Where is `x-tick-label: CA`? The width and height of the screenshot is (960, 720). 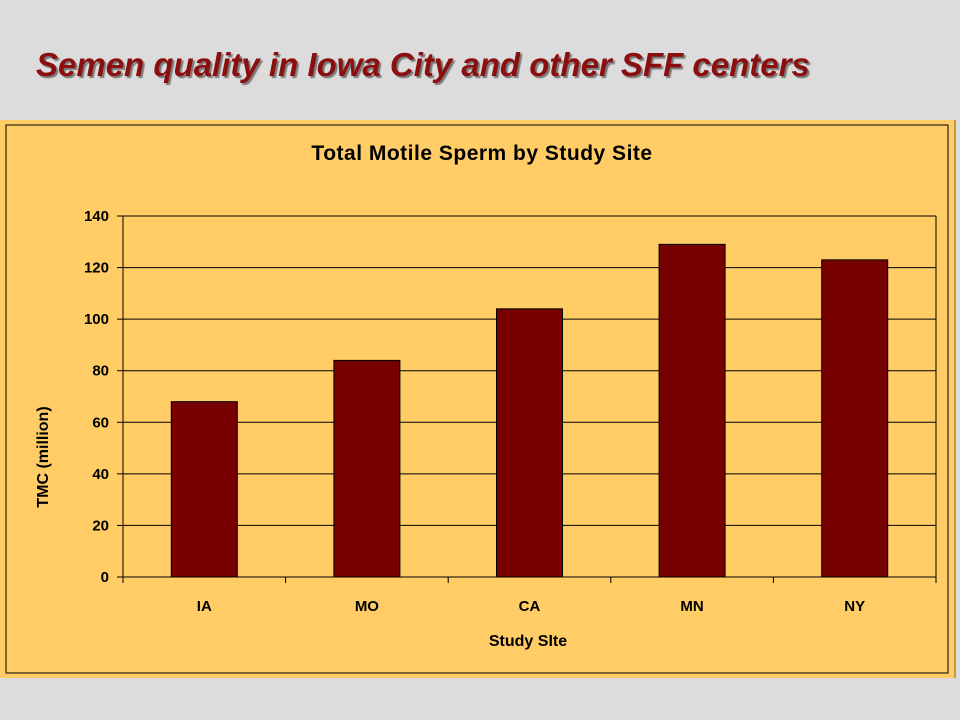
x-tick-label: CA is located at coordinates (530, 606).